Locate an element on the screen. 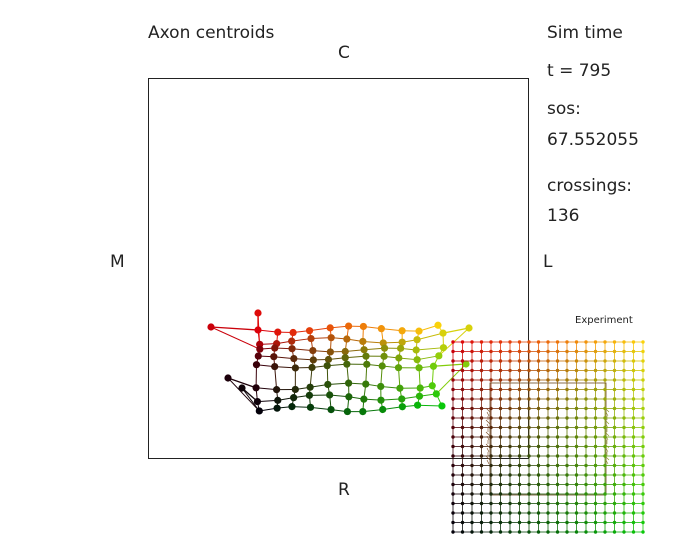  sos-value: 67.552055 is located at coordinates (593, 140).